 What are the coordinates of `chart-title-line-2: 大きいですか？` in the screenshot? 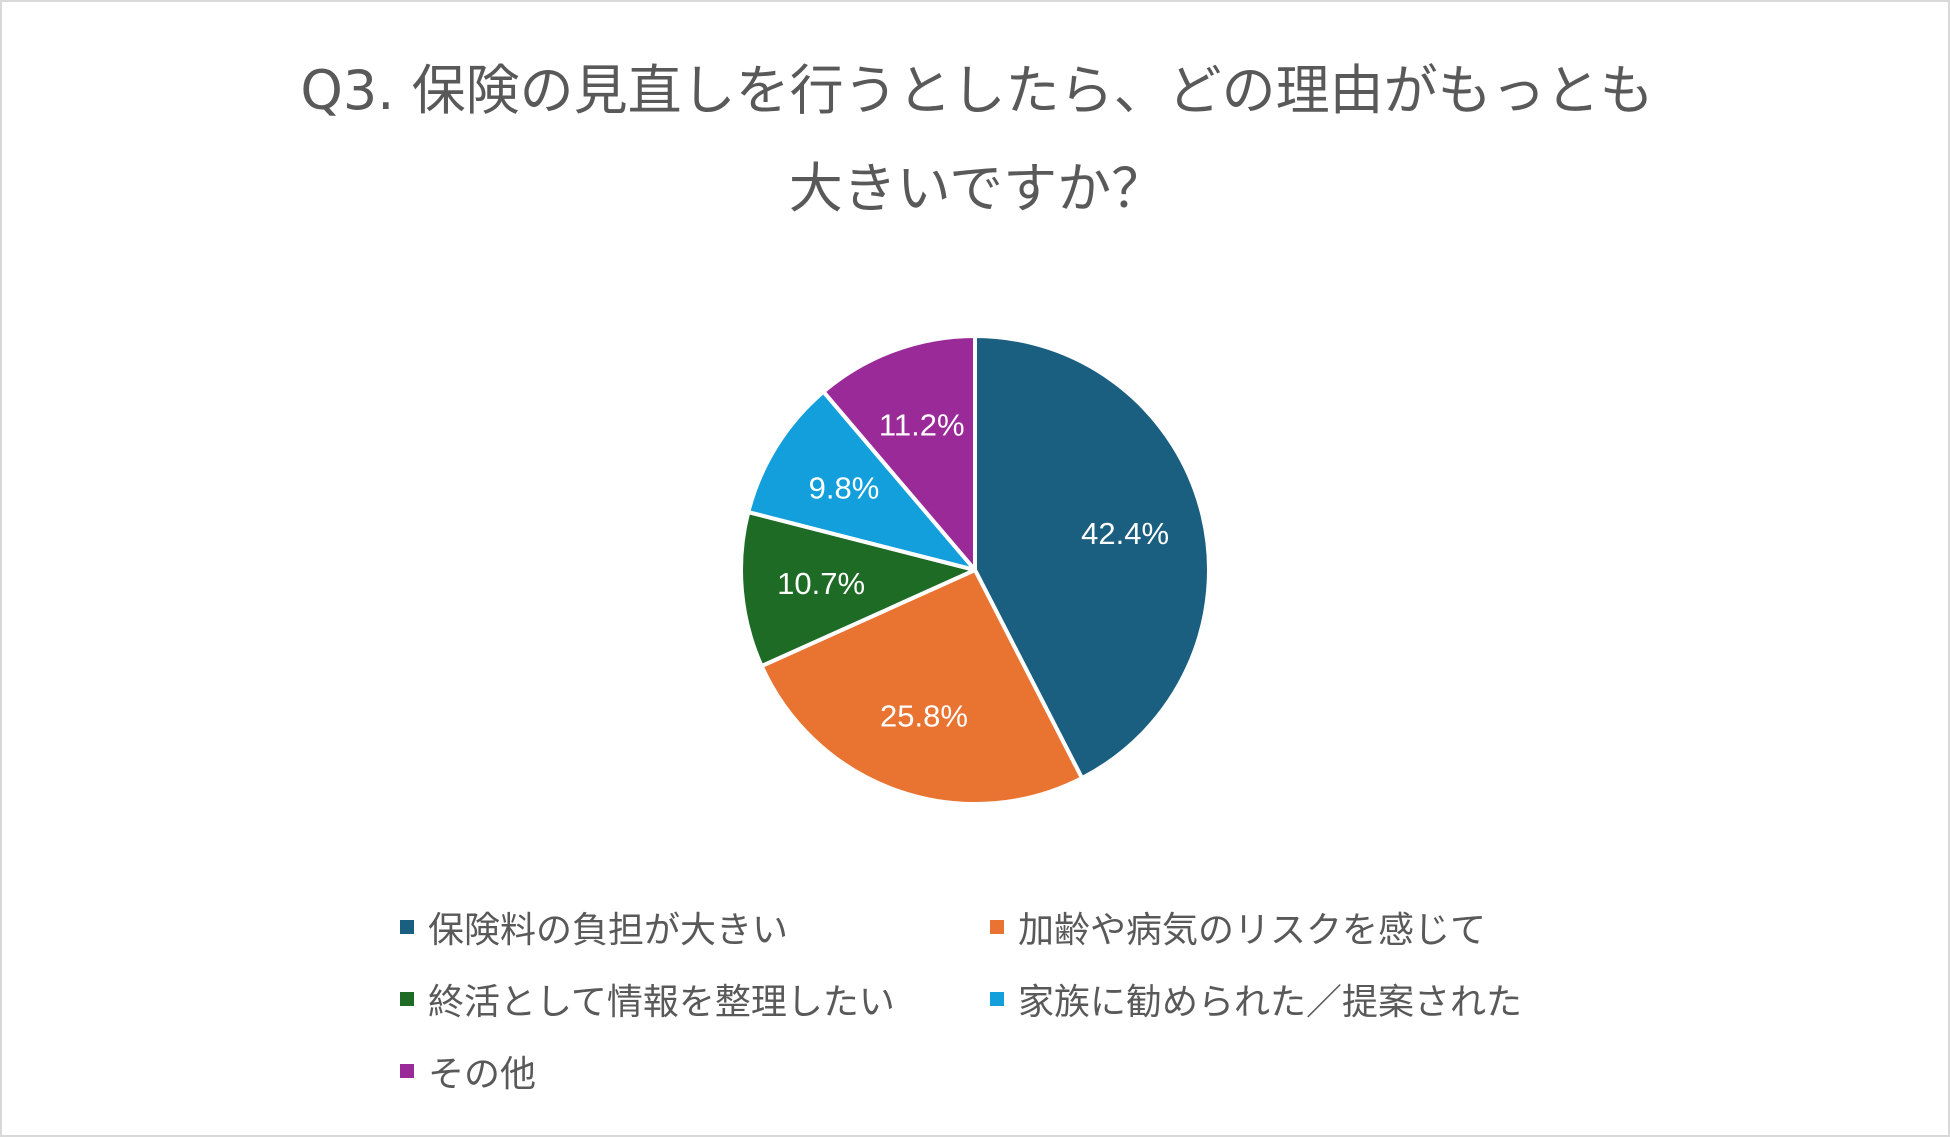 It's located at (977, 188).